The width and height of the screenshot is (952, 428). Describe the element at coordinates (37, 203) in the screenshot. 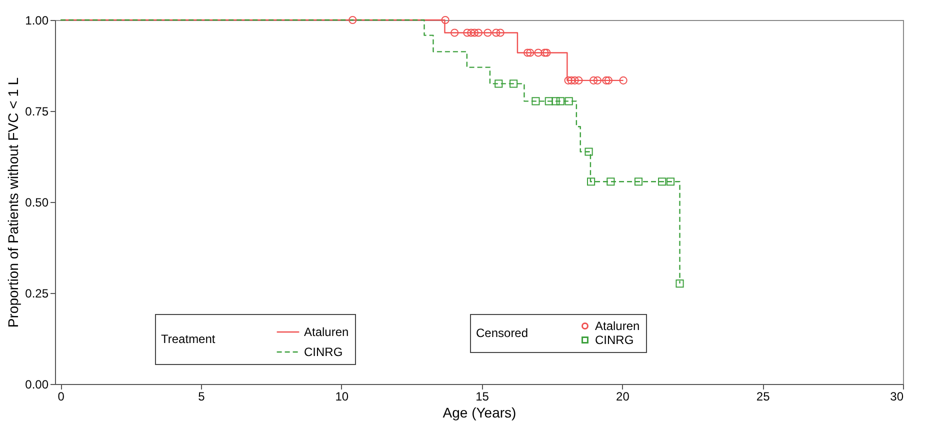

I see `y-tick-label: 0.50` at that location.